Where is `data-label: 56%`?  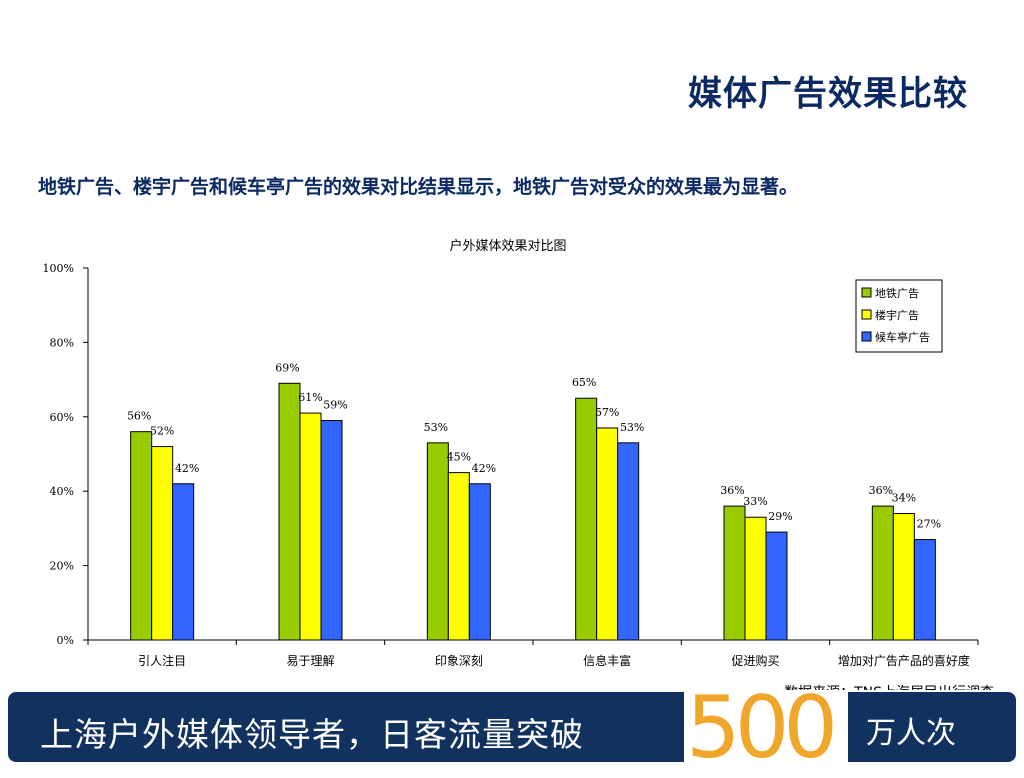
data-label: 56% is located at coordinates (139, 416).